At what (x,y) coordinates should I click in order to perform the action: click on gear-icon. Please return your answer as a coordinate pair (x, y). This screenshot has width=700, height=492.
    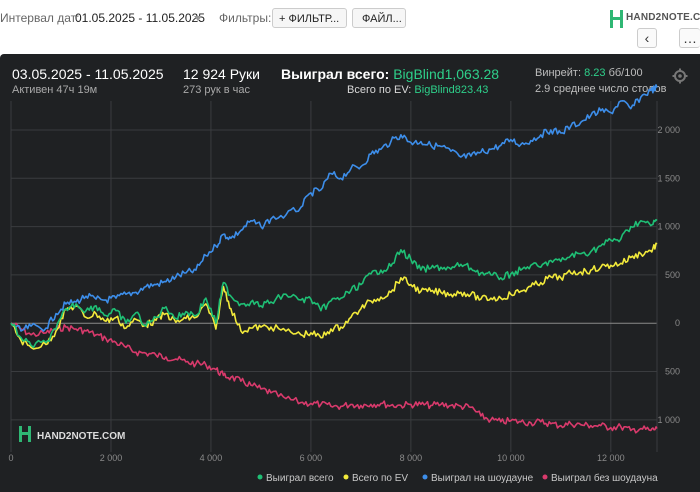
    Looking at the image, I should click on (680, 76).